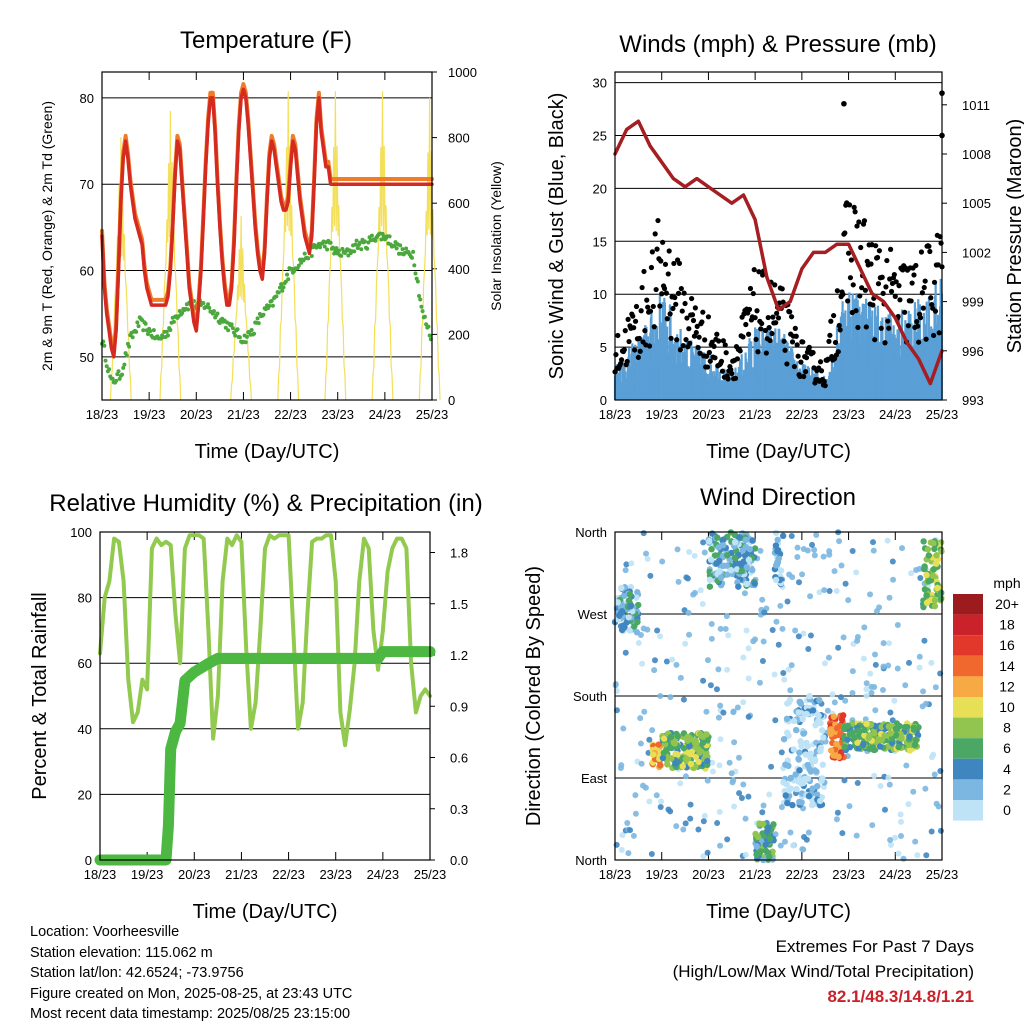 This screenshot has height=1029, width=1024. I want to click on colorbar-label: 18, so click(1007, 625).